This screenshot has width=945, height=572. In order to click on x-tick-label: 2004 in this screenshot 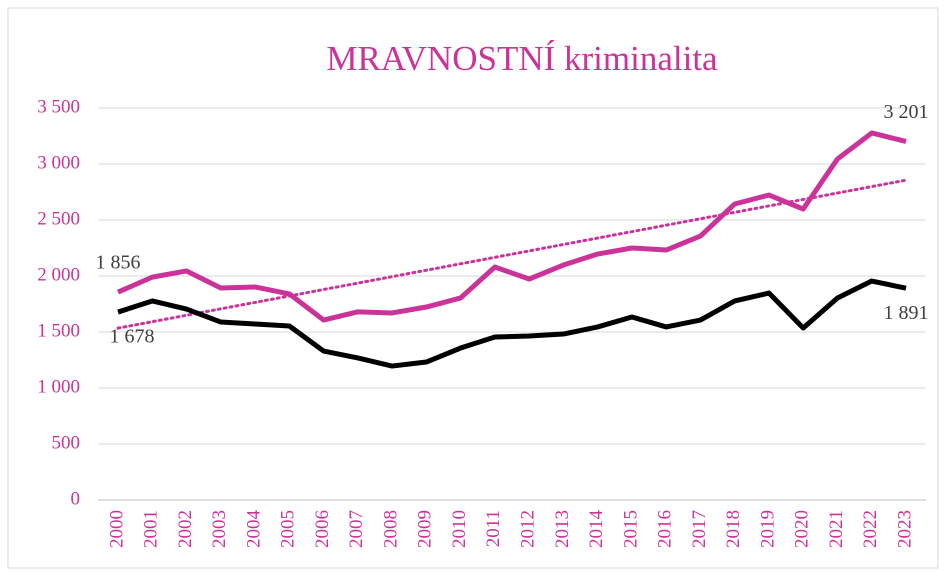, I will do `click(253, 529)`.